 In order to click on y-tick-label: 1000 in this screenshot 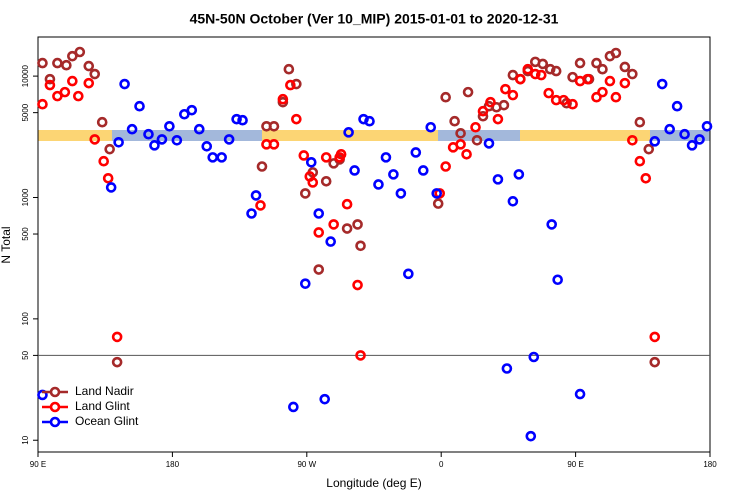, I will do `click(25, 197)`.